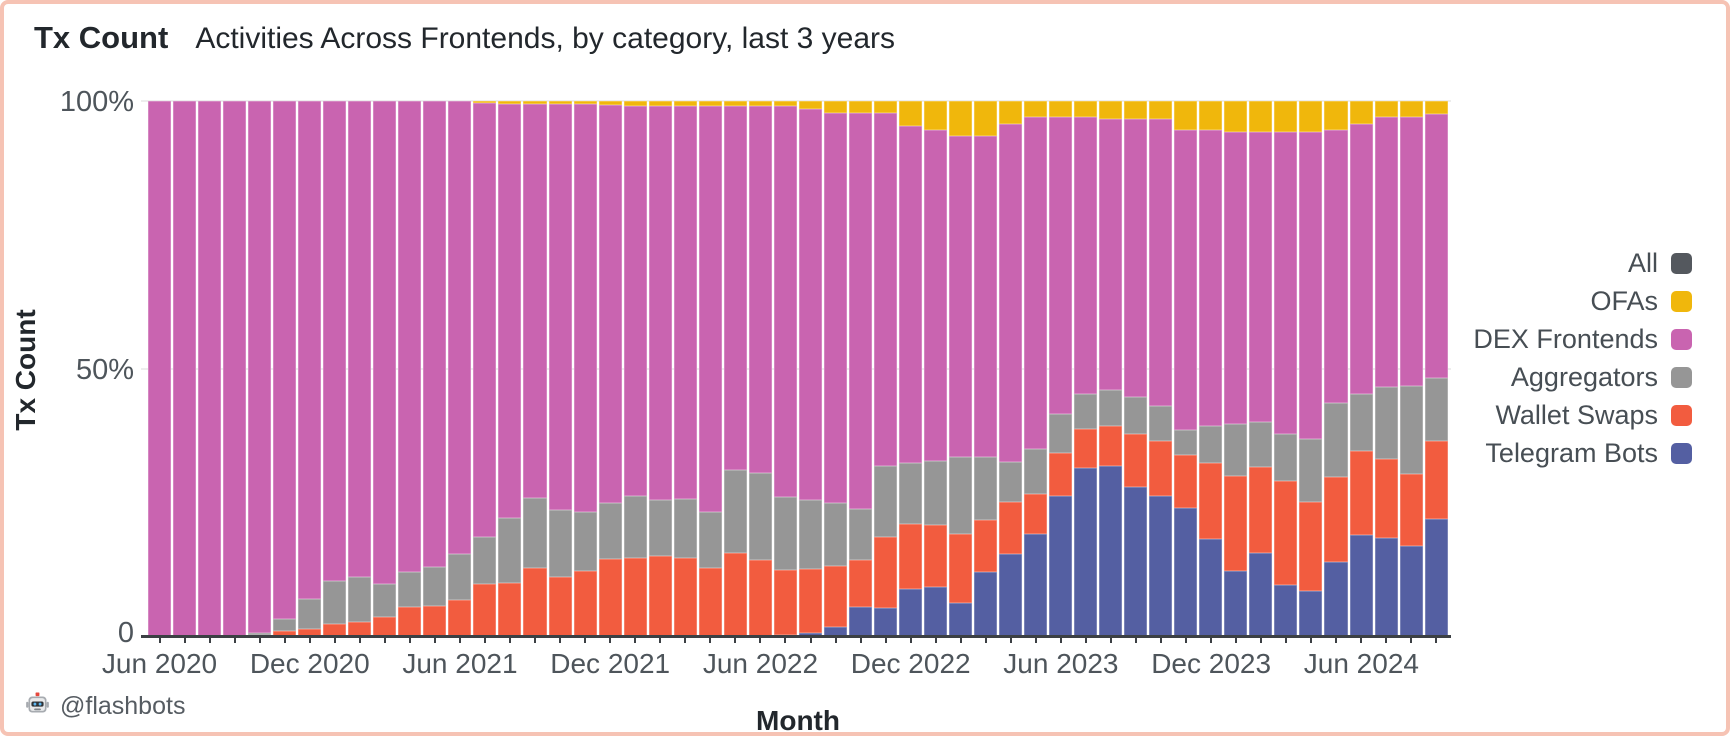 This screenshot has height=736, width=1730. What do you see at coordinates (935, 368) in the screenshot?
I see `bar-jan-2023` at bounding box center [935, 368].